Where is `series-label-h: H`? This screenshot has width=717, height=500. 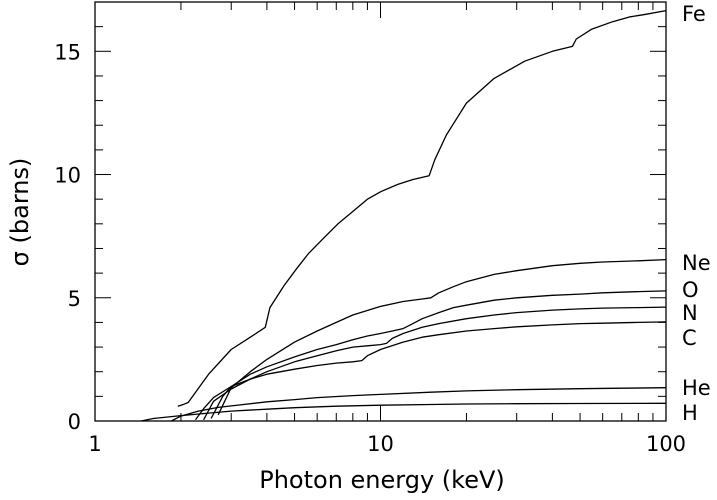
series-label-h: H is located at coordinates (690, 413).